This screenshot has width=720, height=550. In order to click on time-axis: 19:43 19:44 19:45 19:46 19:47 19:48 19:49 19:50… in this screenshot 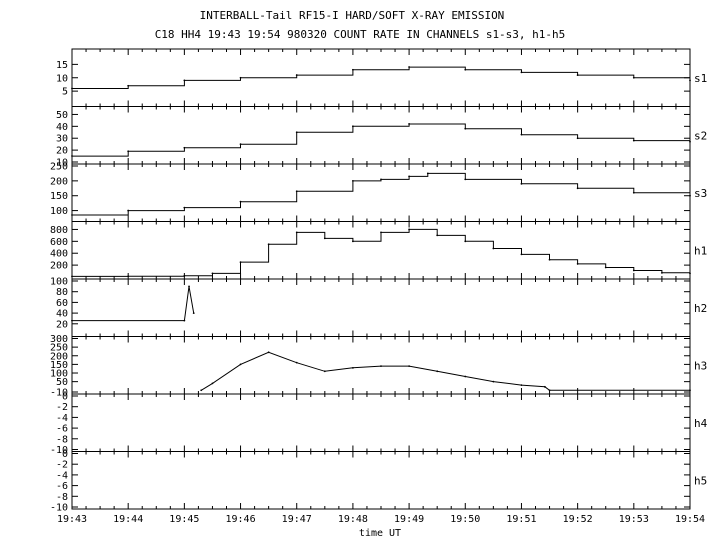, I will do `click(381, 519)`.